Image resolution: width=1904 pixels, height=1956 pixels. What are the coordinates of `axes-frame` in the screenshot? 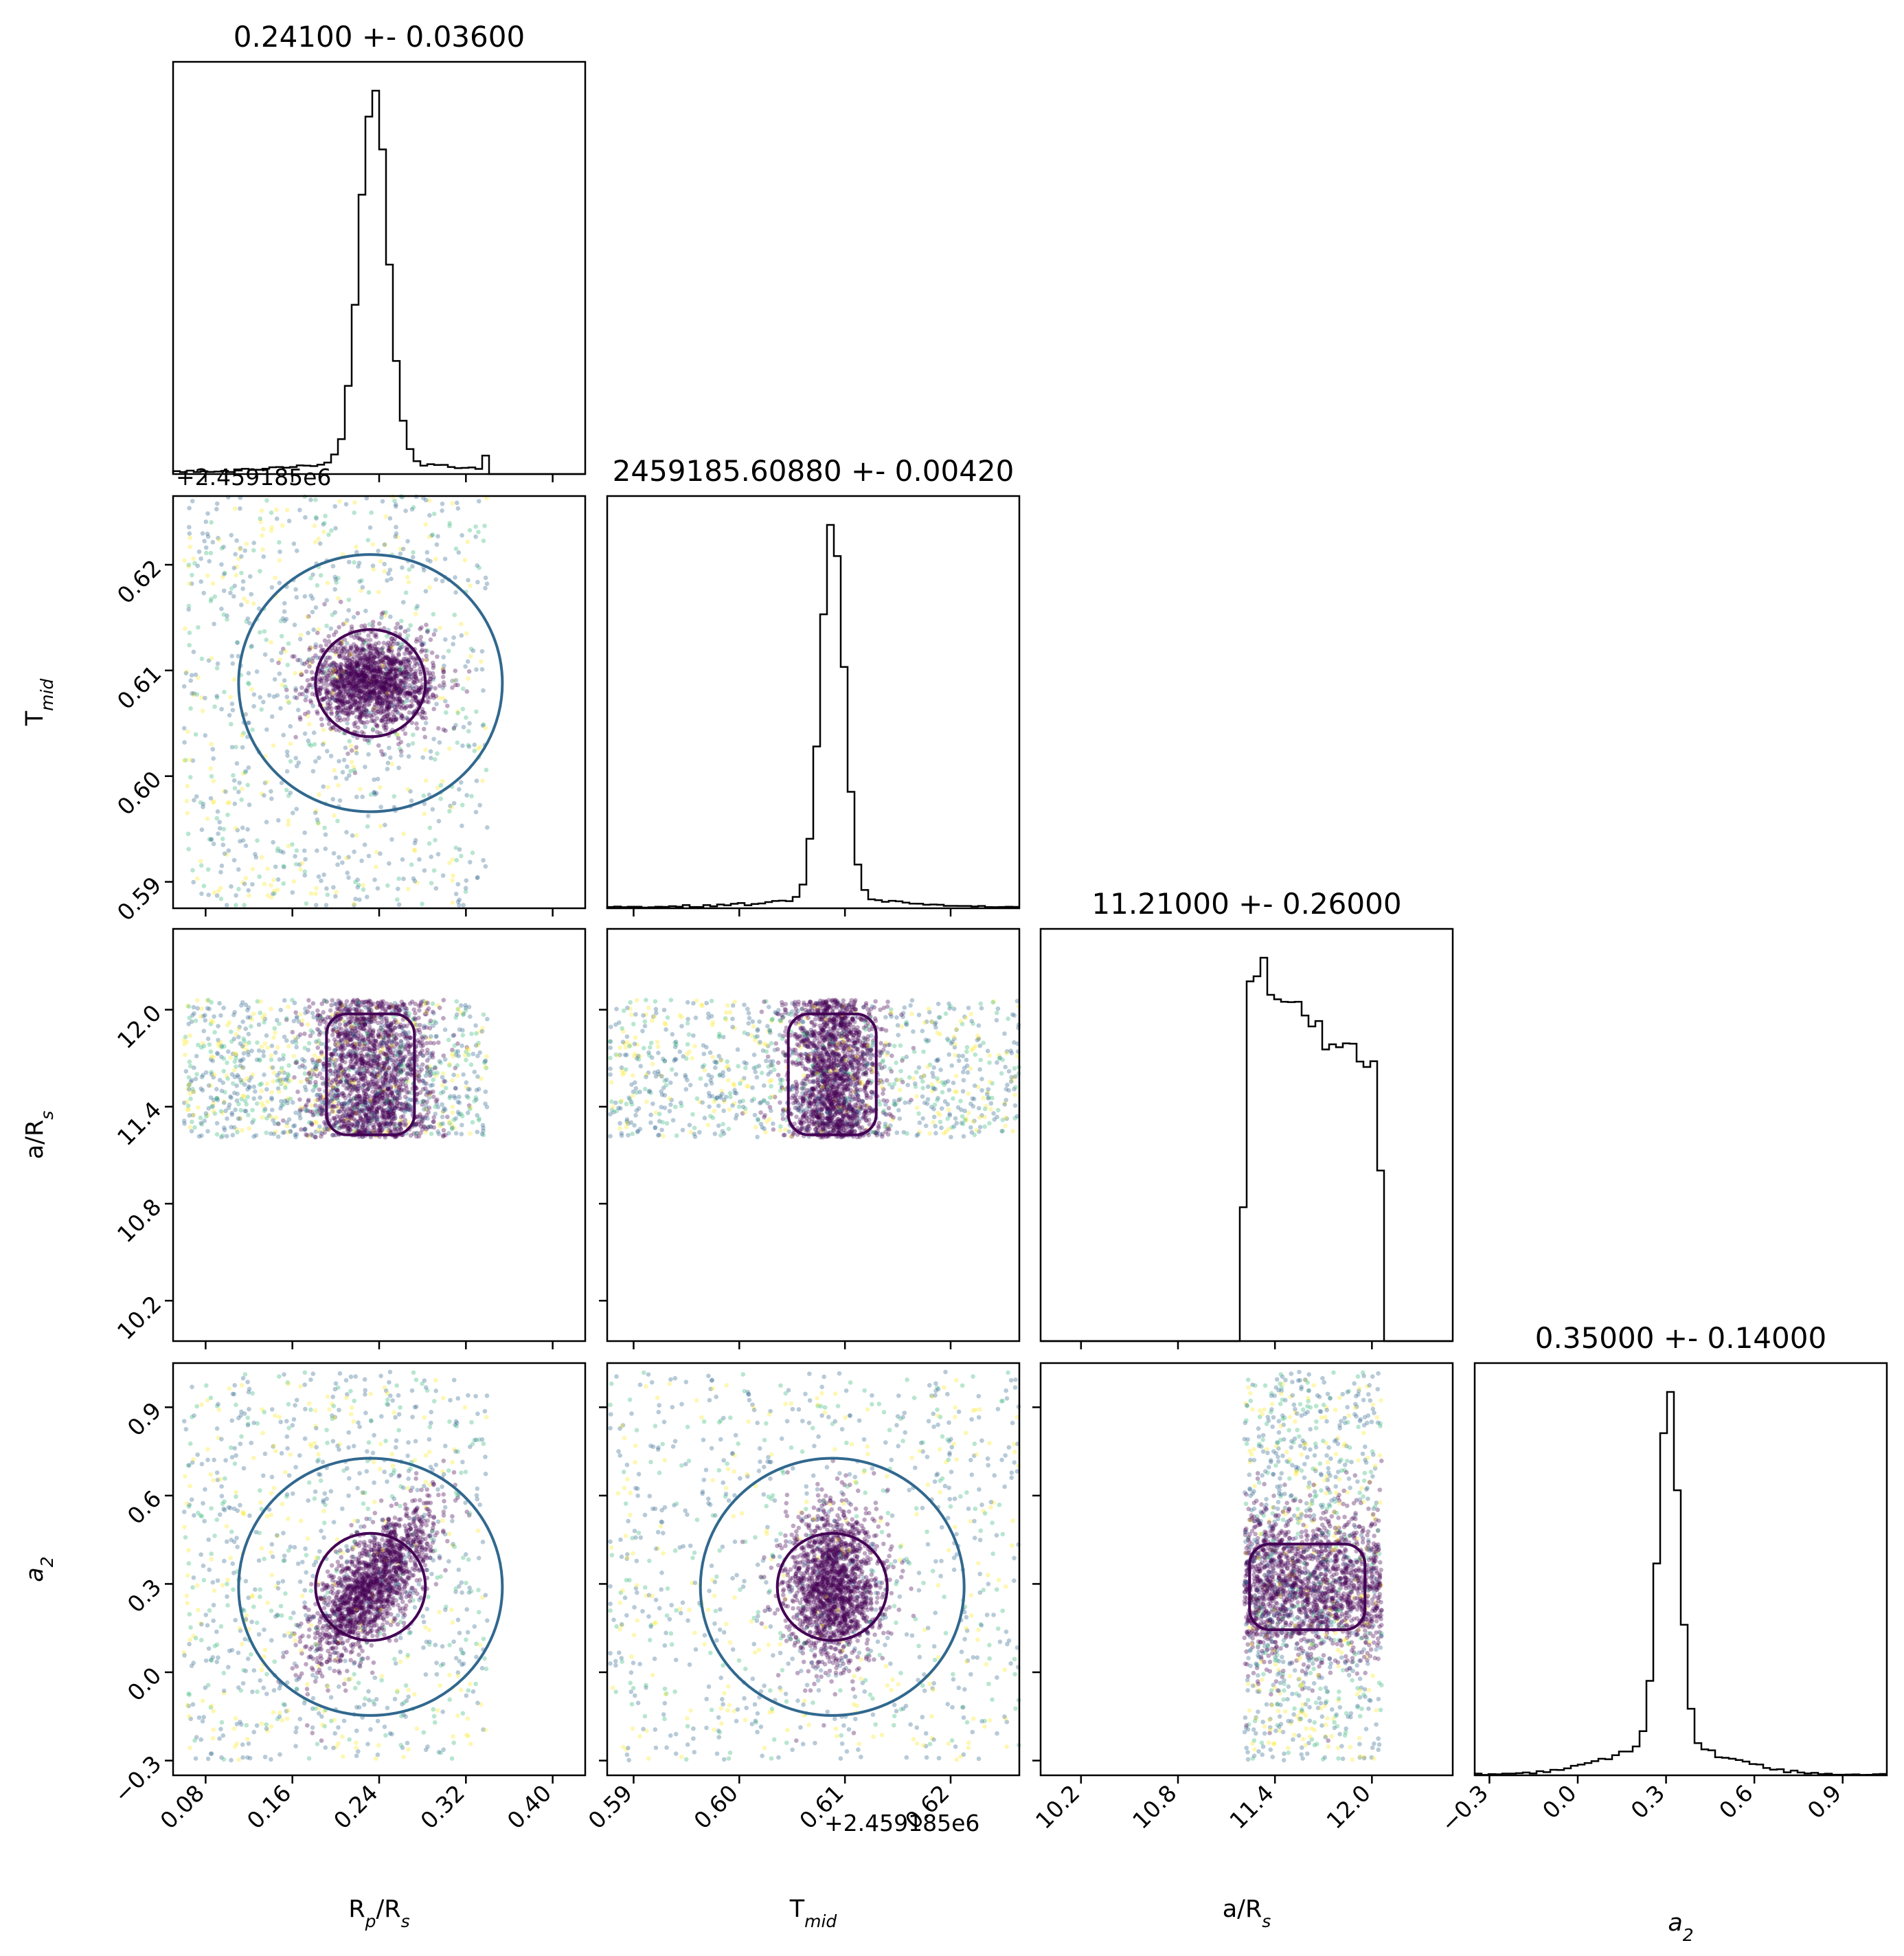 It's located at (813, 702).